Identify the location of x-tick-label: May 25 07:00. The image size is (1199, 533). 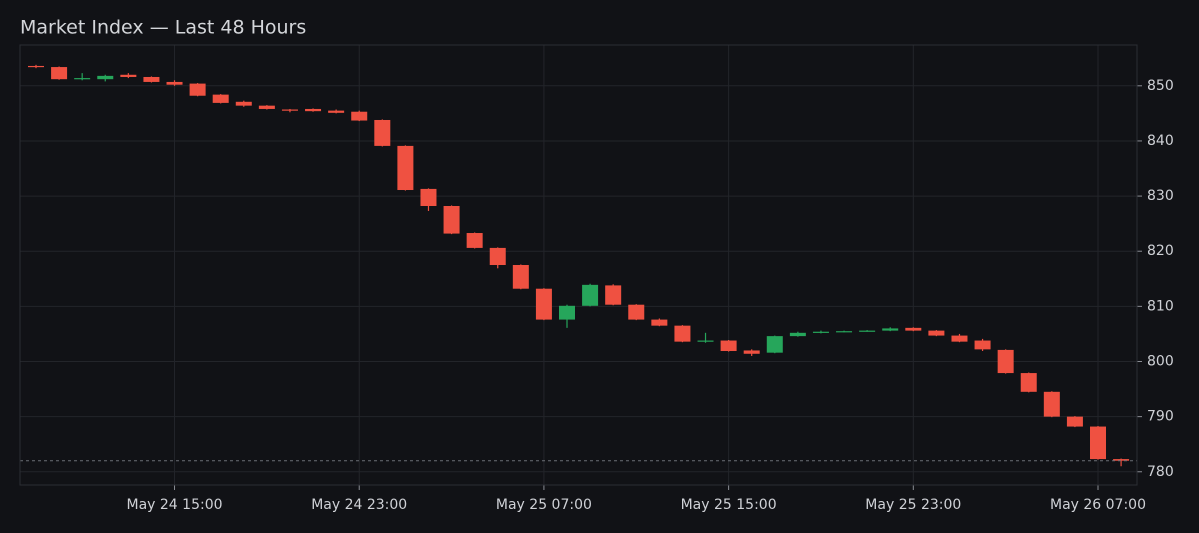
(544, 505).